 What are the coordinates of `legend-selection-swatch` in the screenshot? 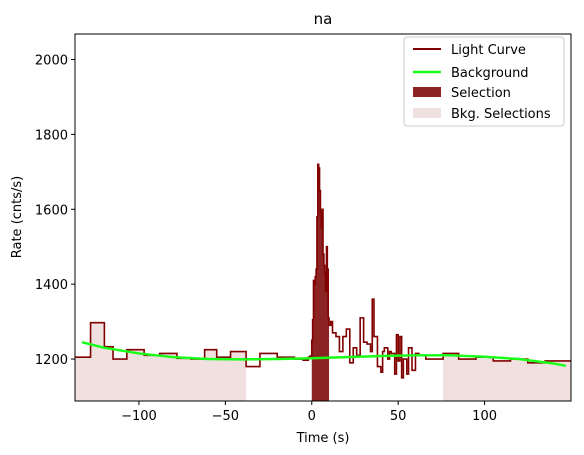 It's located at (427, 92).